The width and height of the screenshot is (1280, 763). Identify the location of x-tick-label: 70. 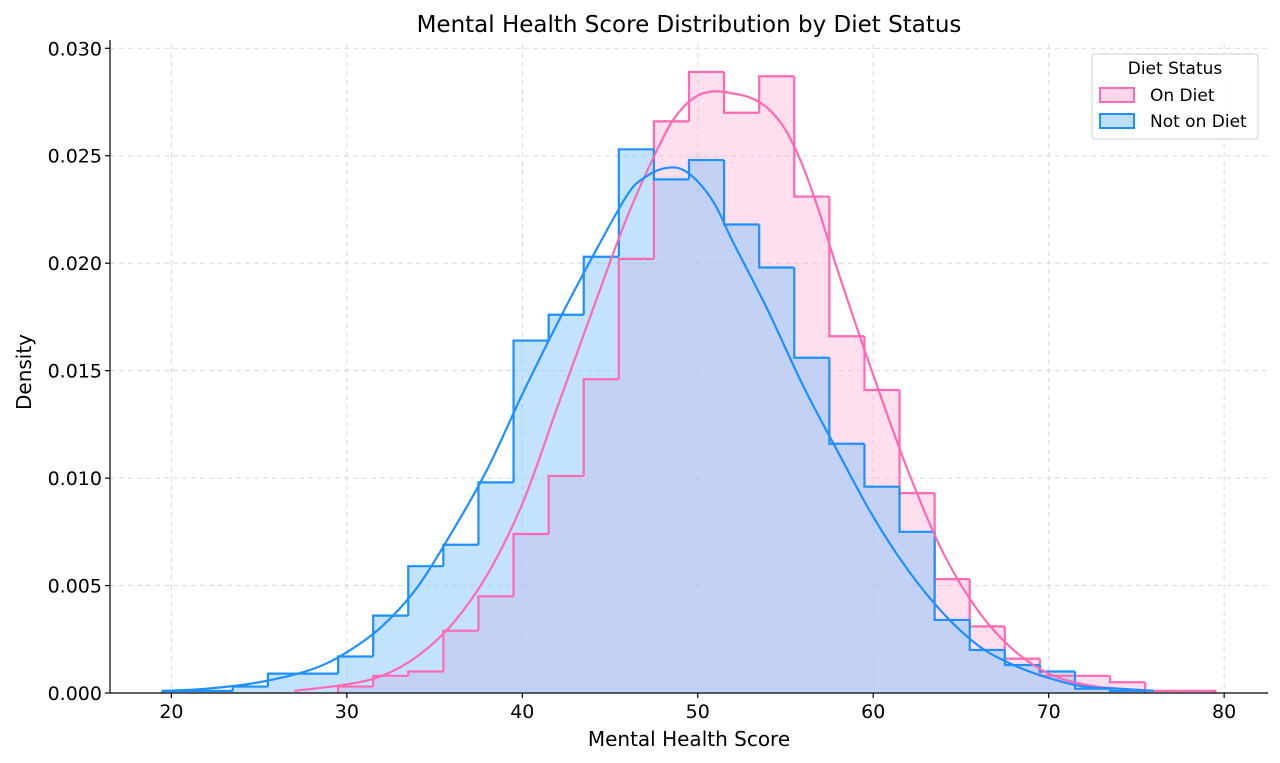
(1049, 712).